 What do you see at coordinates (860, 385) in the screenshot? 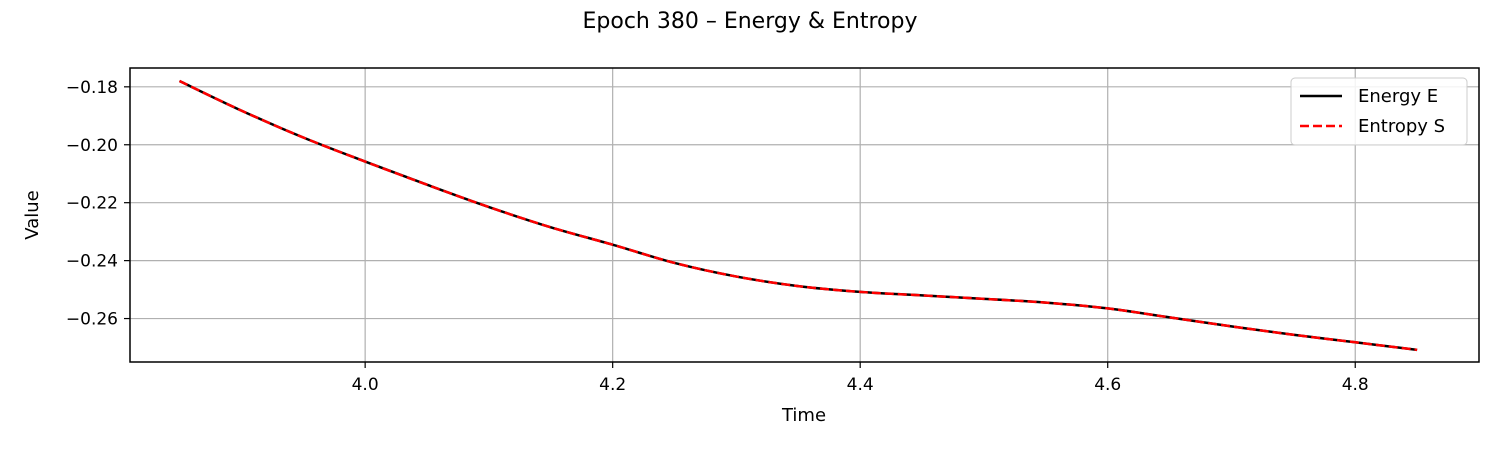
I see `x-tick-label: 4.4` at bounding box center [860, 385].